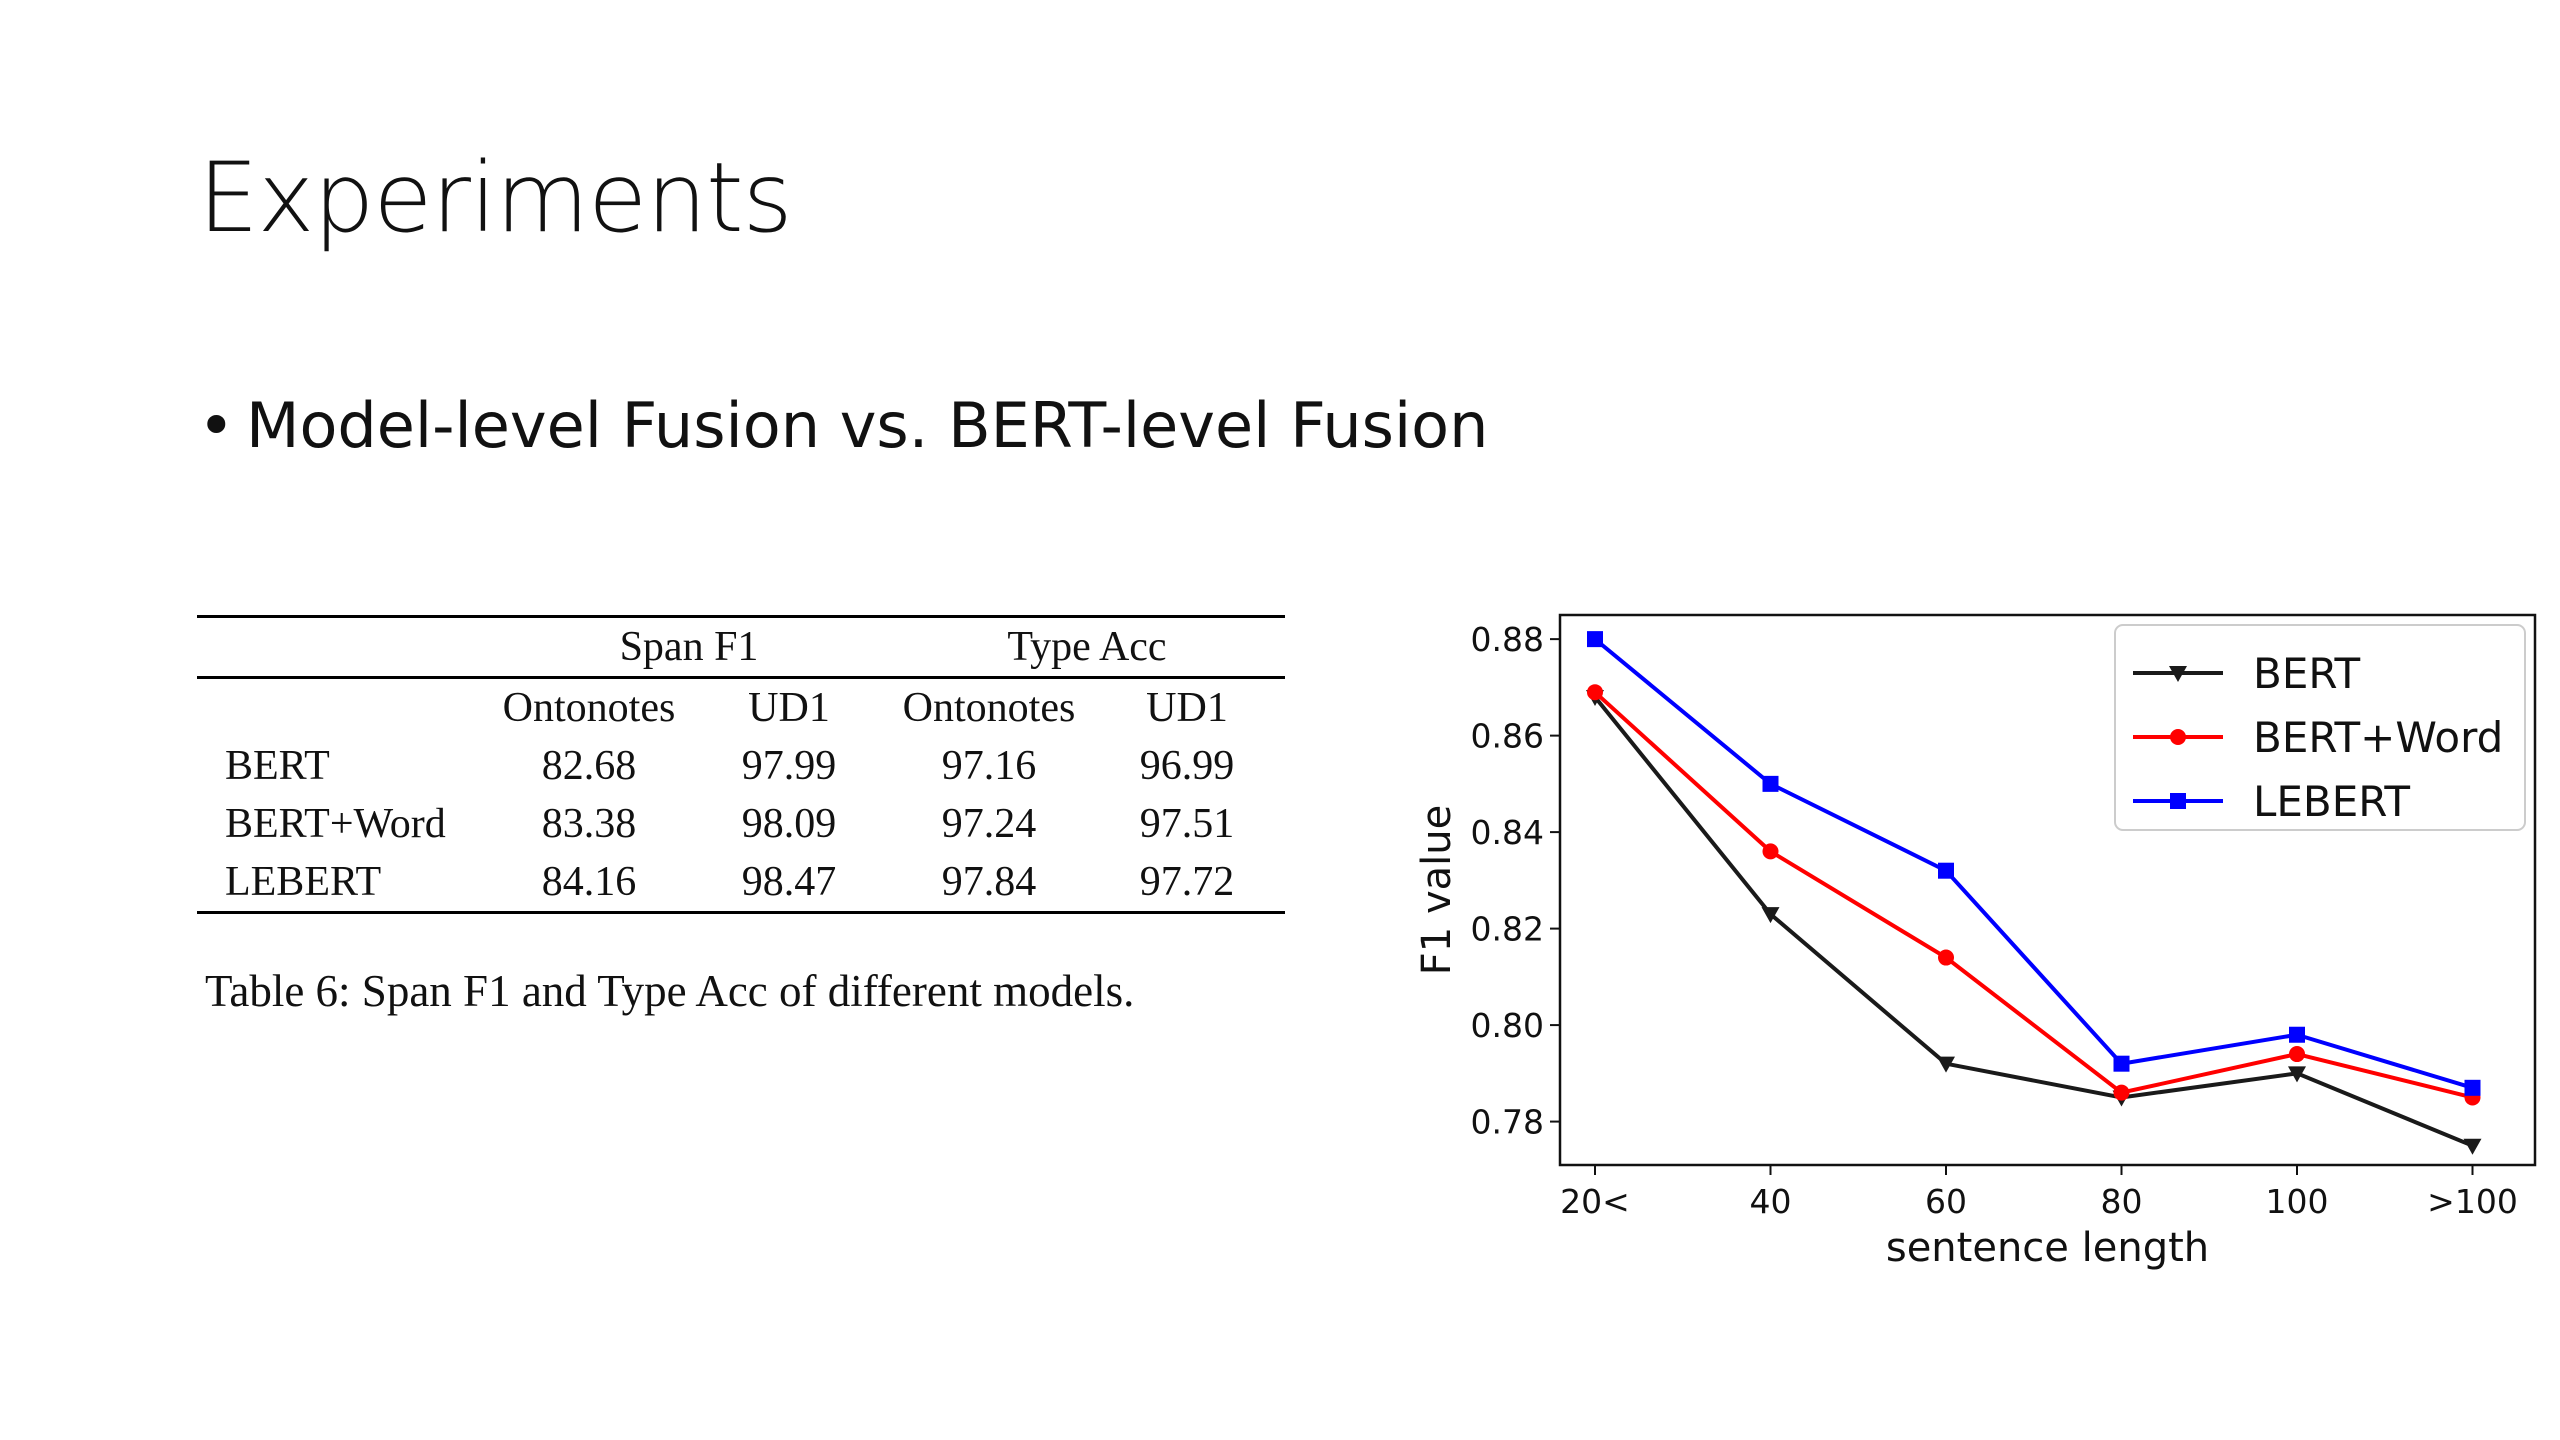 The image size is (2560, 1440). What do you see at coordinates (2472, 1201) in the screenshot?
I see `x-tick-label: >100` at bounding box center [2472, 1201].